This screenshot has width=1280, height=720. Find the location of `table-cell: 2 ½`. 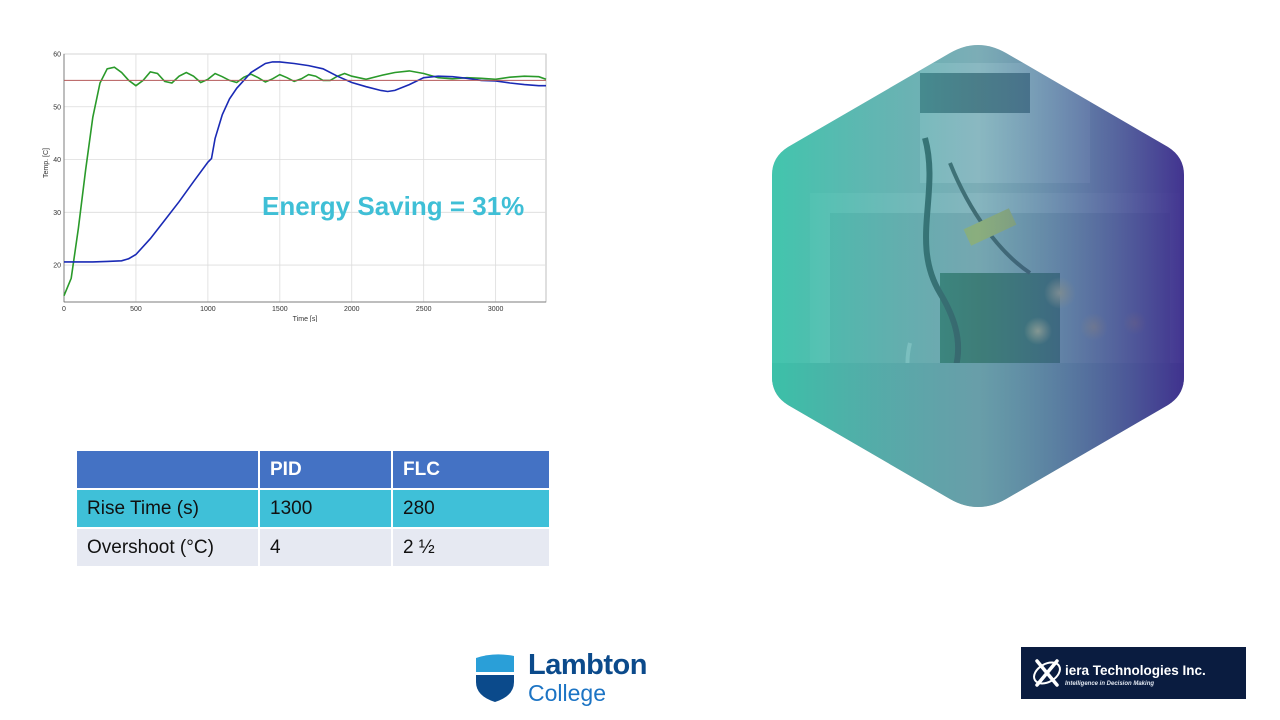

table-cell: 2 ½ is located at coordinates (471, 548).